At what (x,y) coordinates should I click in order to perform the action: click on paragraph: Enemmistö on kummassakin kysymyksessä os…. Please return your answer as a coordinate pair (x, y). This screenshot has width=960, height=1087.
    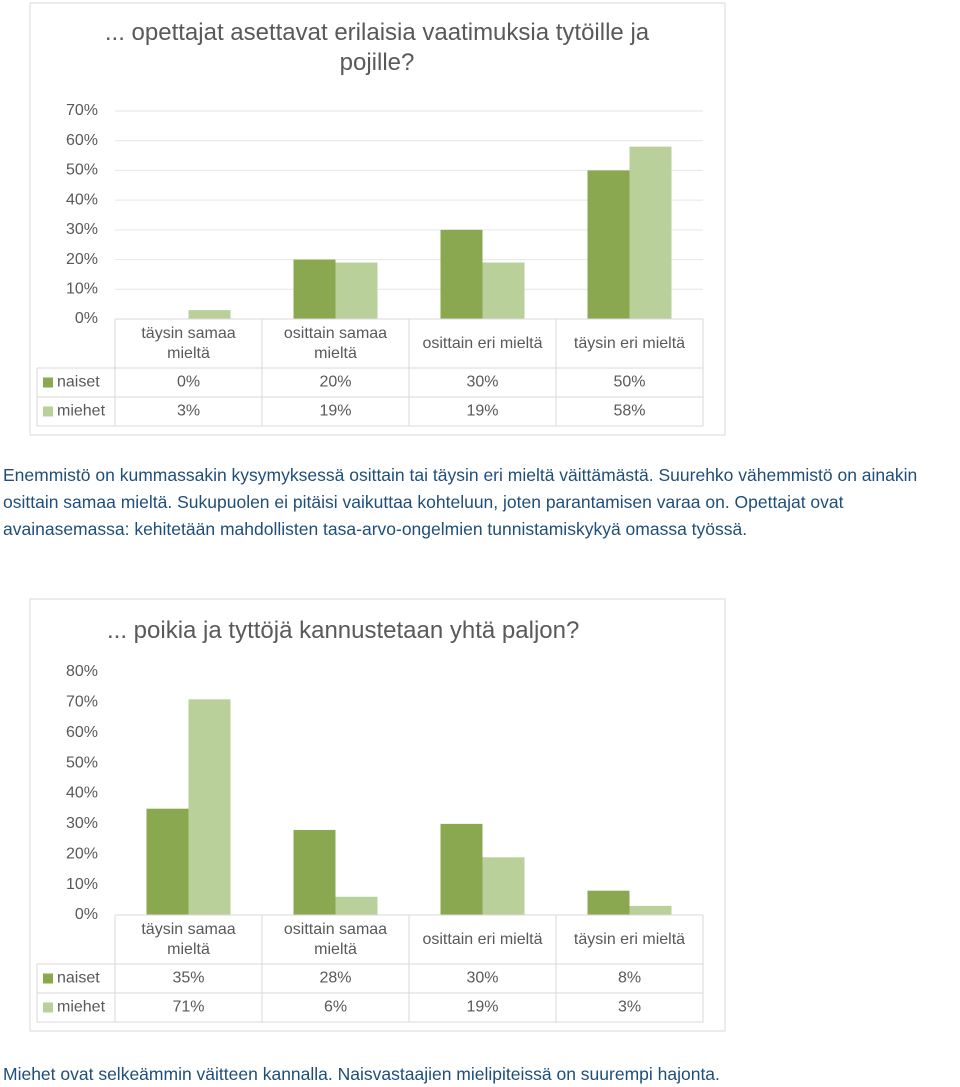
    Looking at the image, I should click on (460, 502).